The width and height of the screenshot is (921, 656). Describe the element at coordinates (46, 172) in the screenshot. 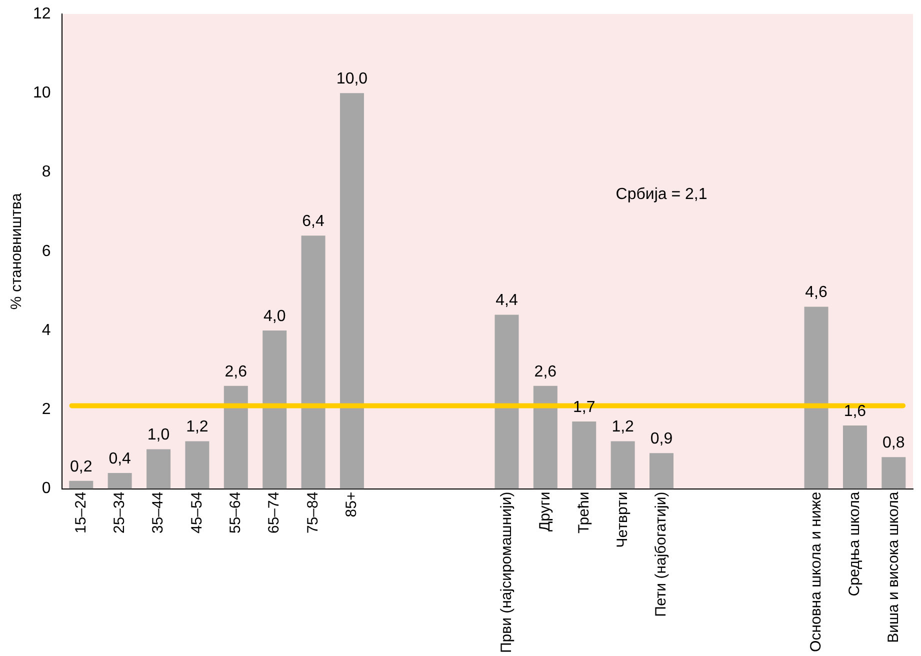

I see `y-tick-label: 8` at that location.